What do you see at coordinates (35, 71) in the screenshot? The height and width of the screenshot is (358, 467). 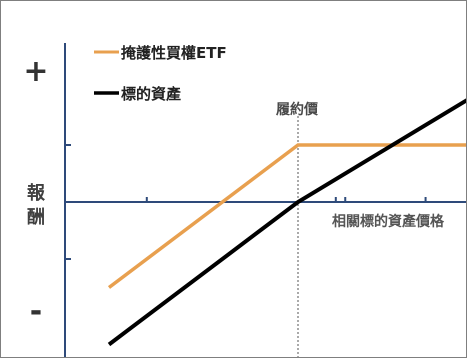 I see `y-axis-plus-label: +` at bounding box center [35, 71].